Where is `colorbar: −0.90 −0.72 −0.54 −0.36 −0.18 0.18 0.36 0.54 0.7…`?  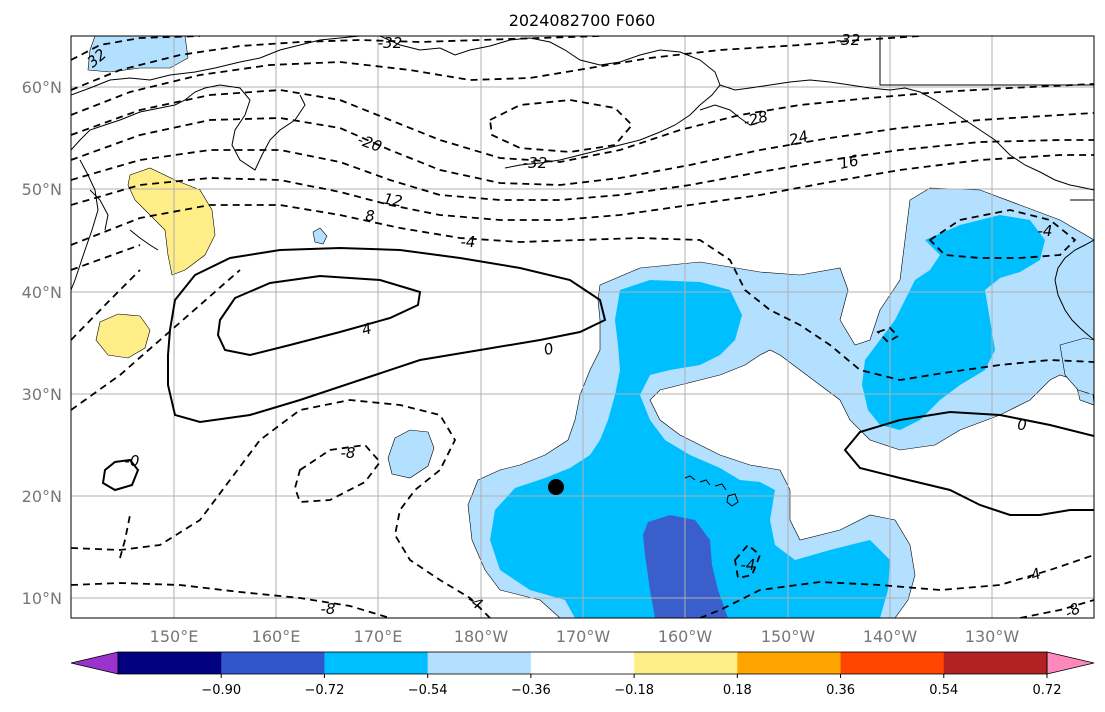 colorbar: −0.90 −0.72 −0.54 −0.36 −0.18 0.18 0.36 0.54 0.7… is located at coordinates (582, 674).